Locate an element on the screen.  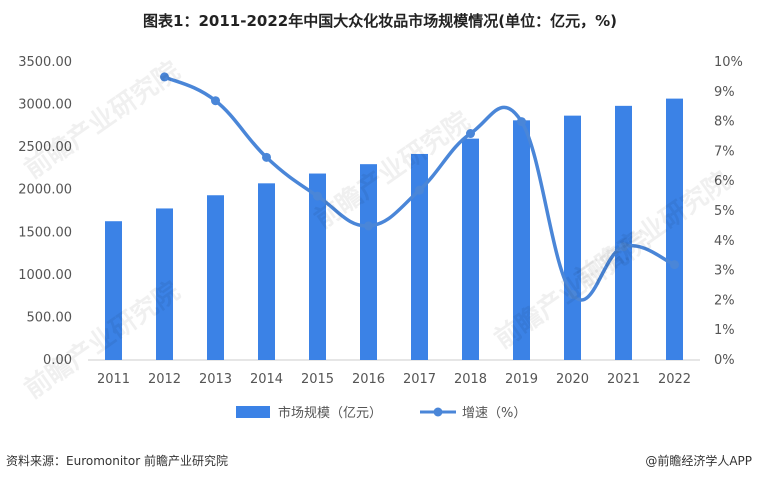
source-note: 资料来源：Euromonitor 前瞻产业研究院 is located at coordinates (117, 461).